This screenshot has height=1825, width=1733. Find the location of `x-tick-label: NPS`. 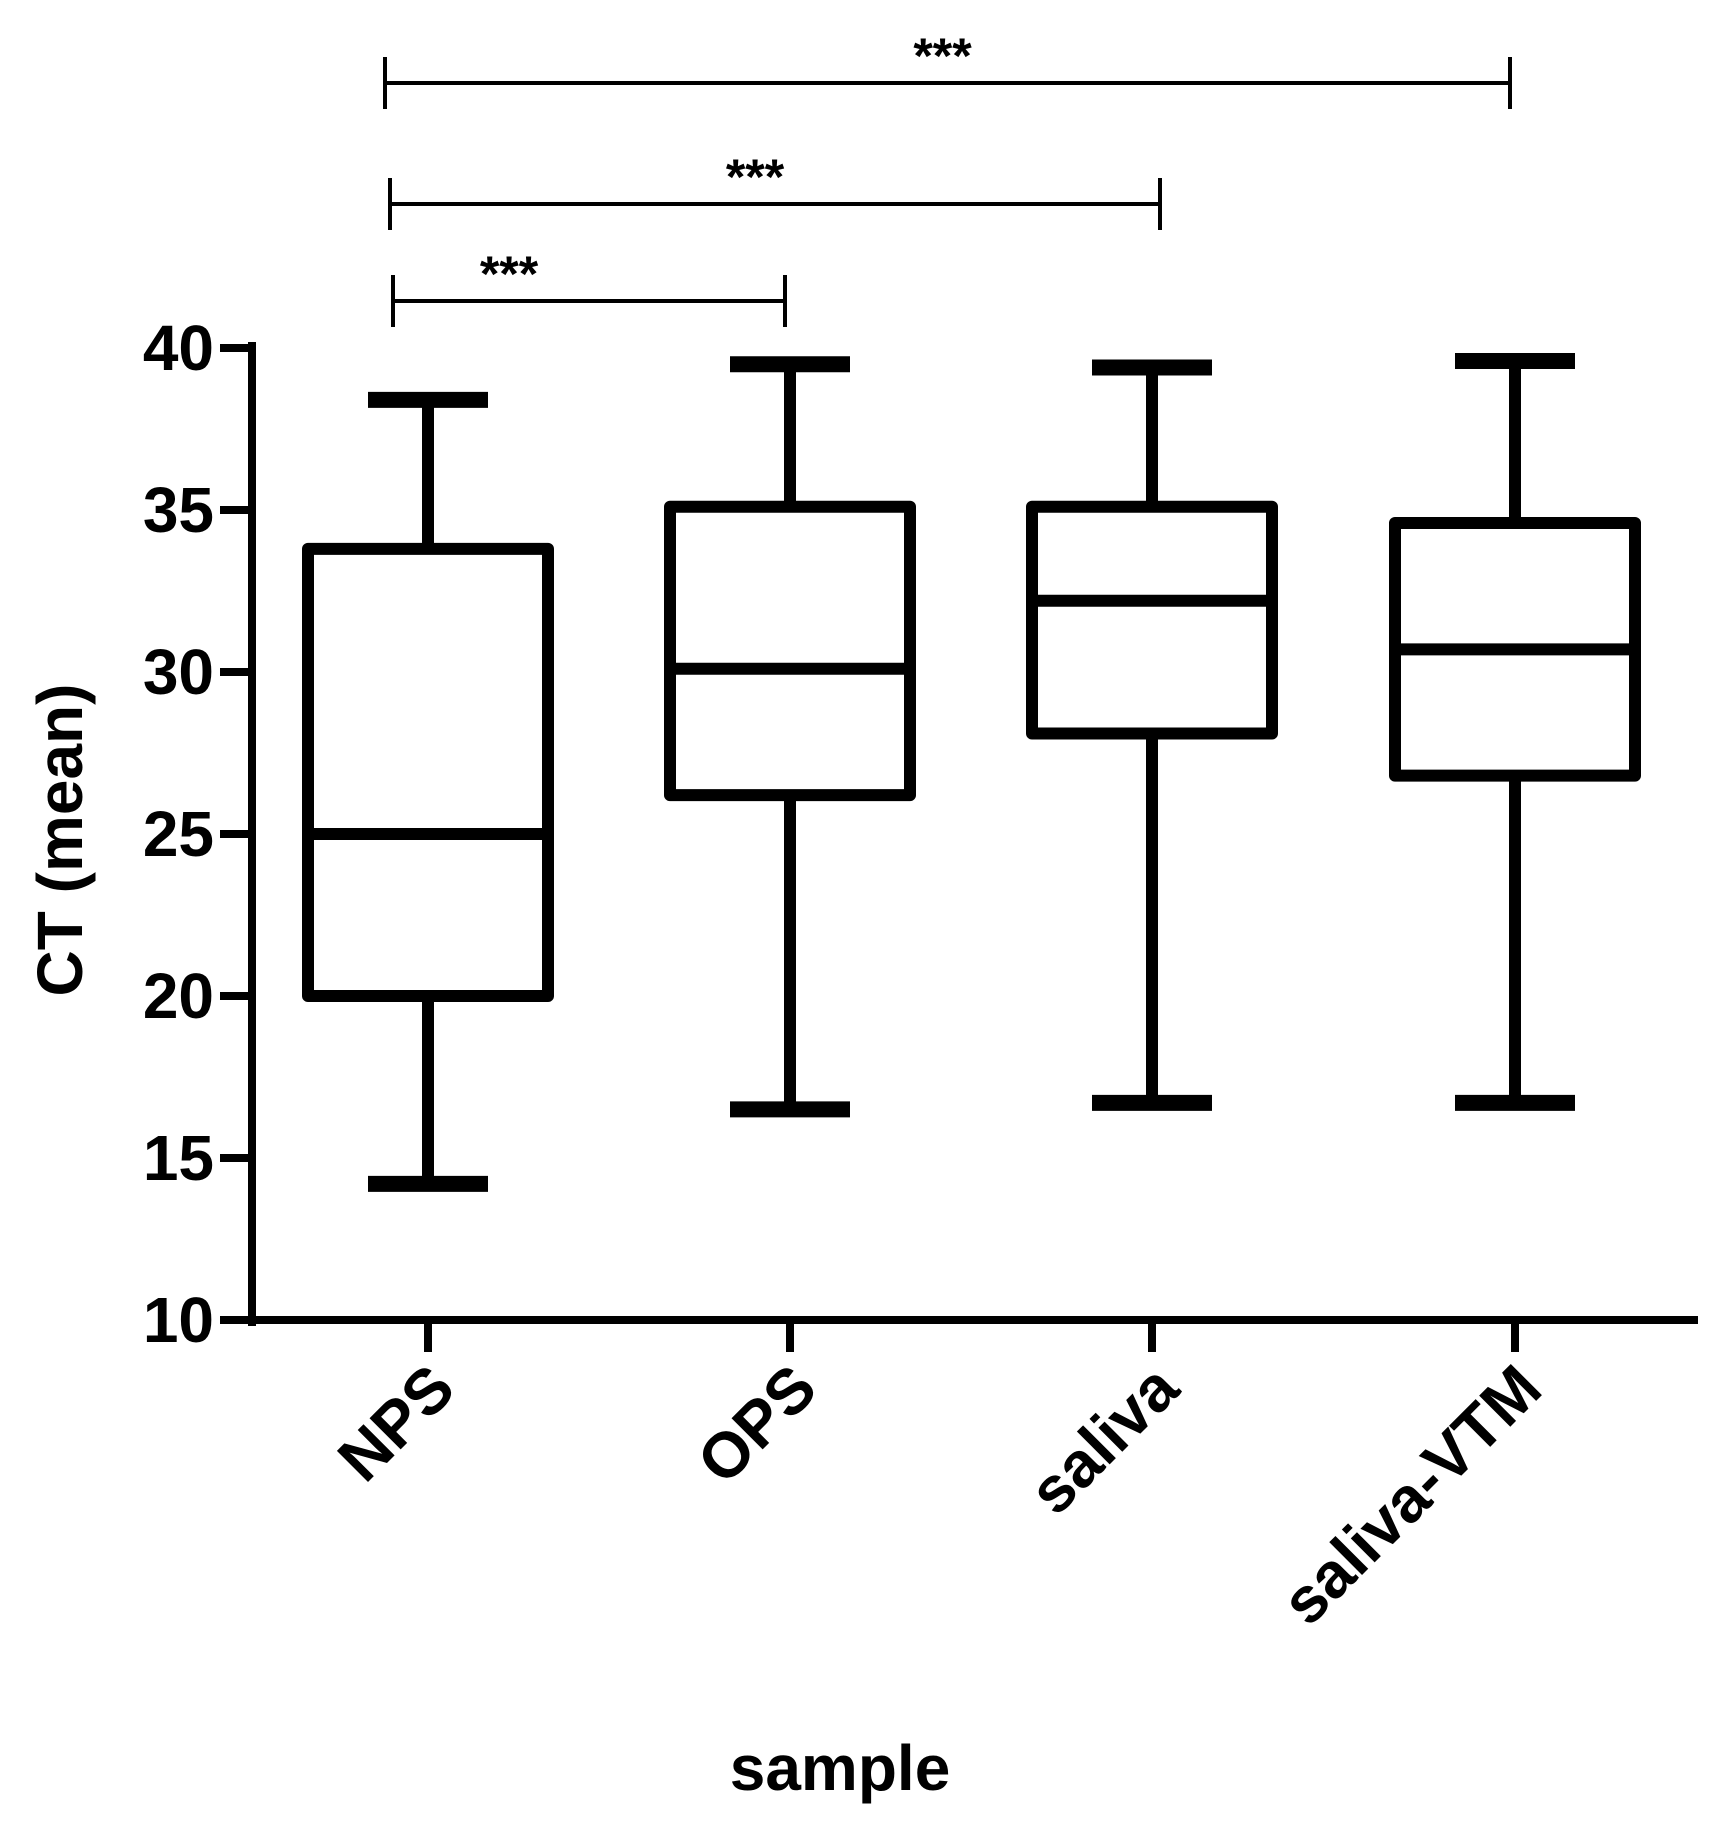

x-tick-label: NPS is located at coordinates (396, 1423).